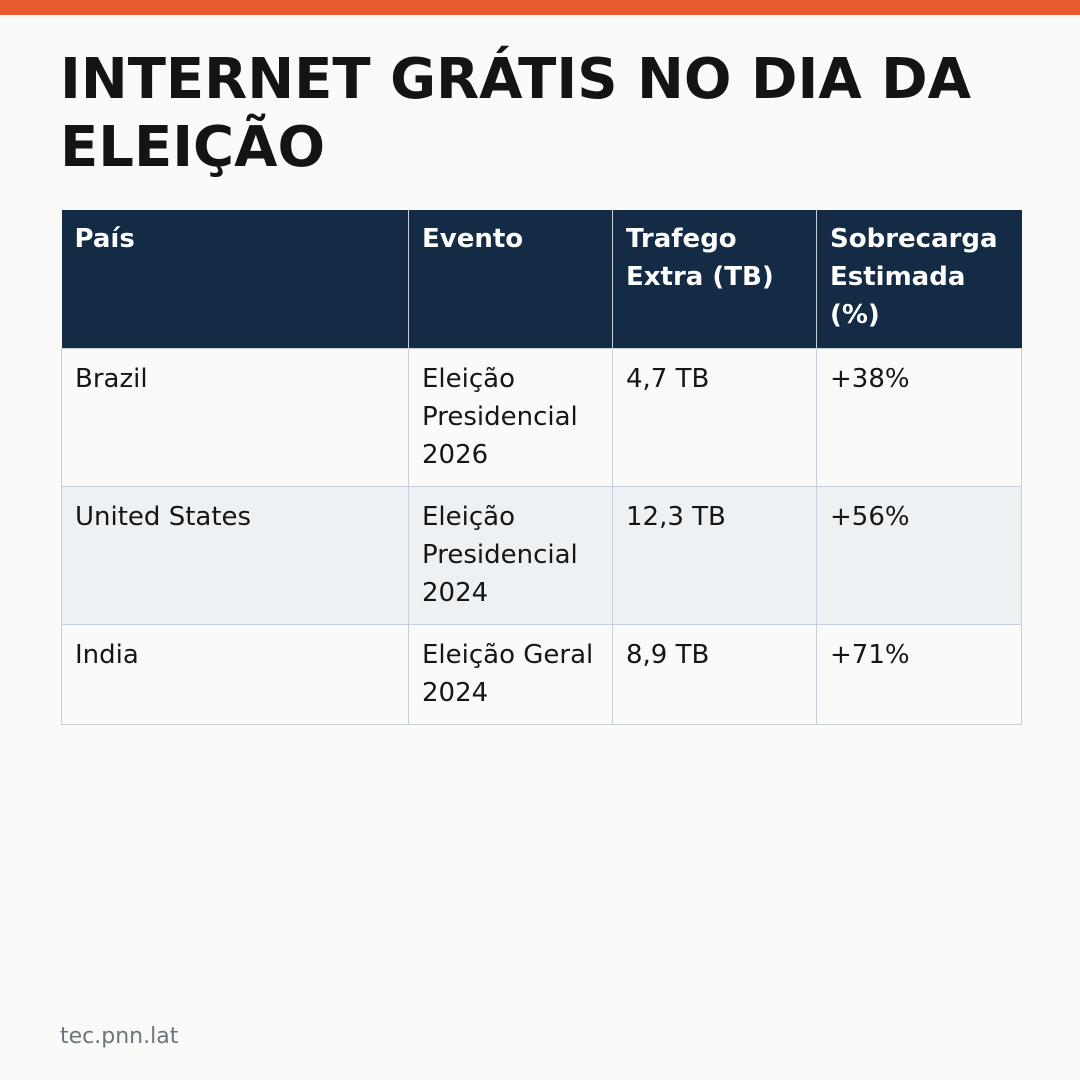 The image size is (1080, 1080). What do you see at coordinates (235, 417) in the screenshot?
I see `cell-country: Brazil` at bounding box center [235, 417].